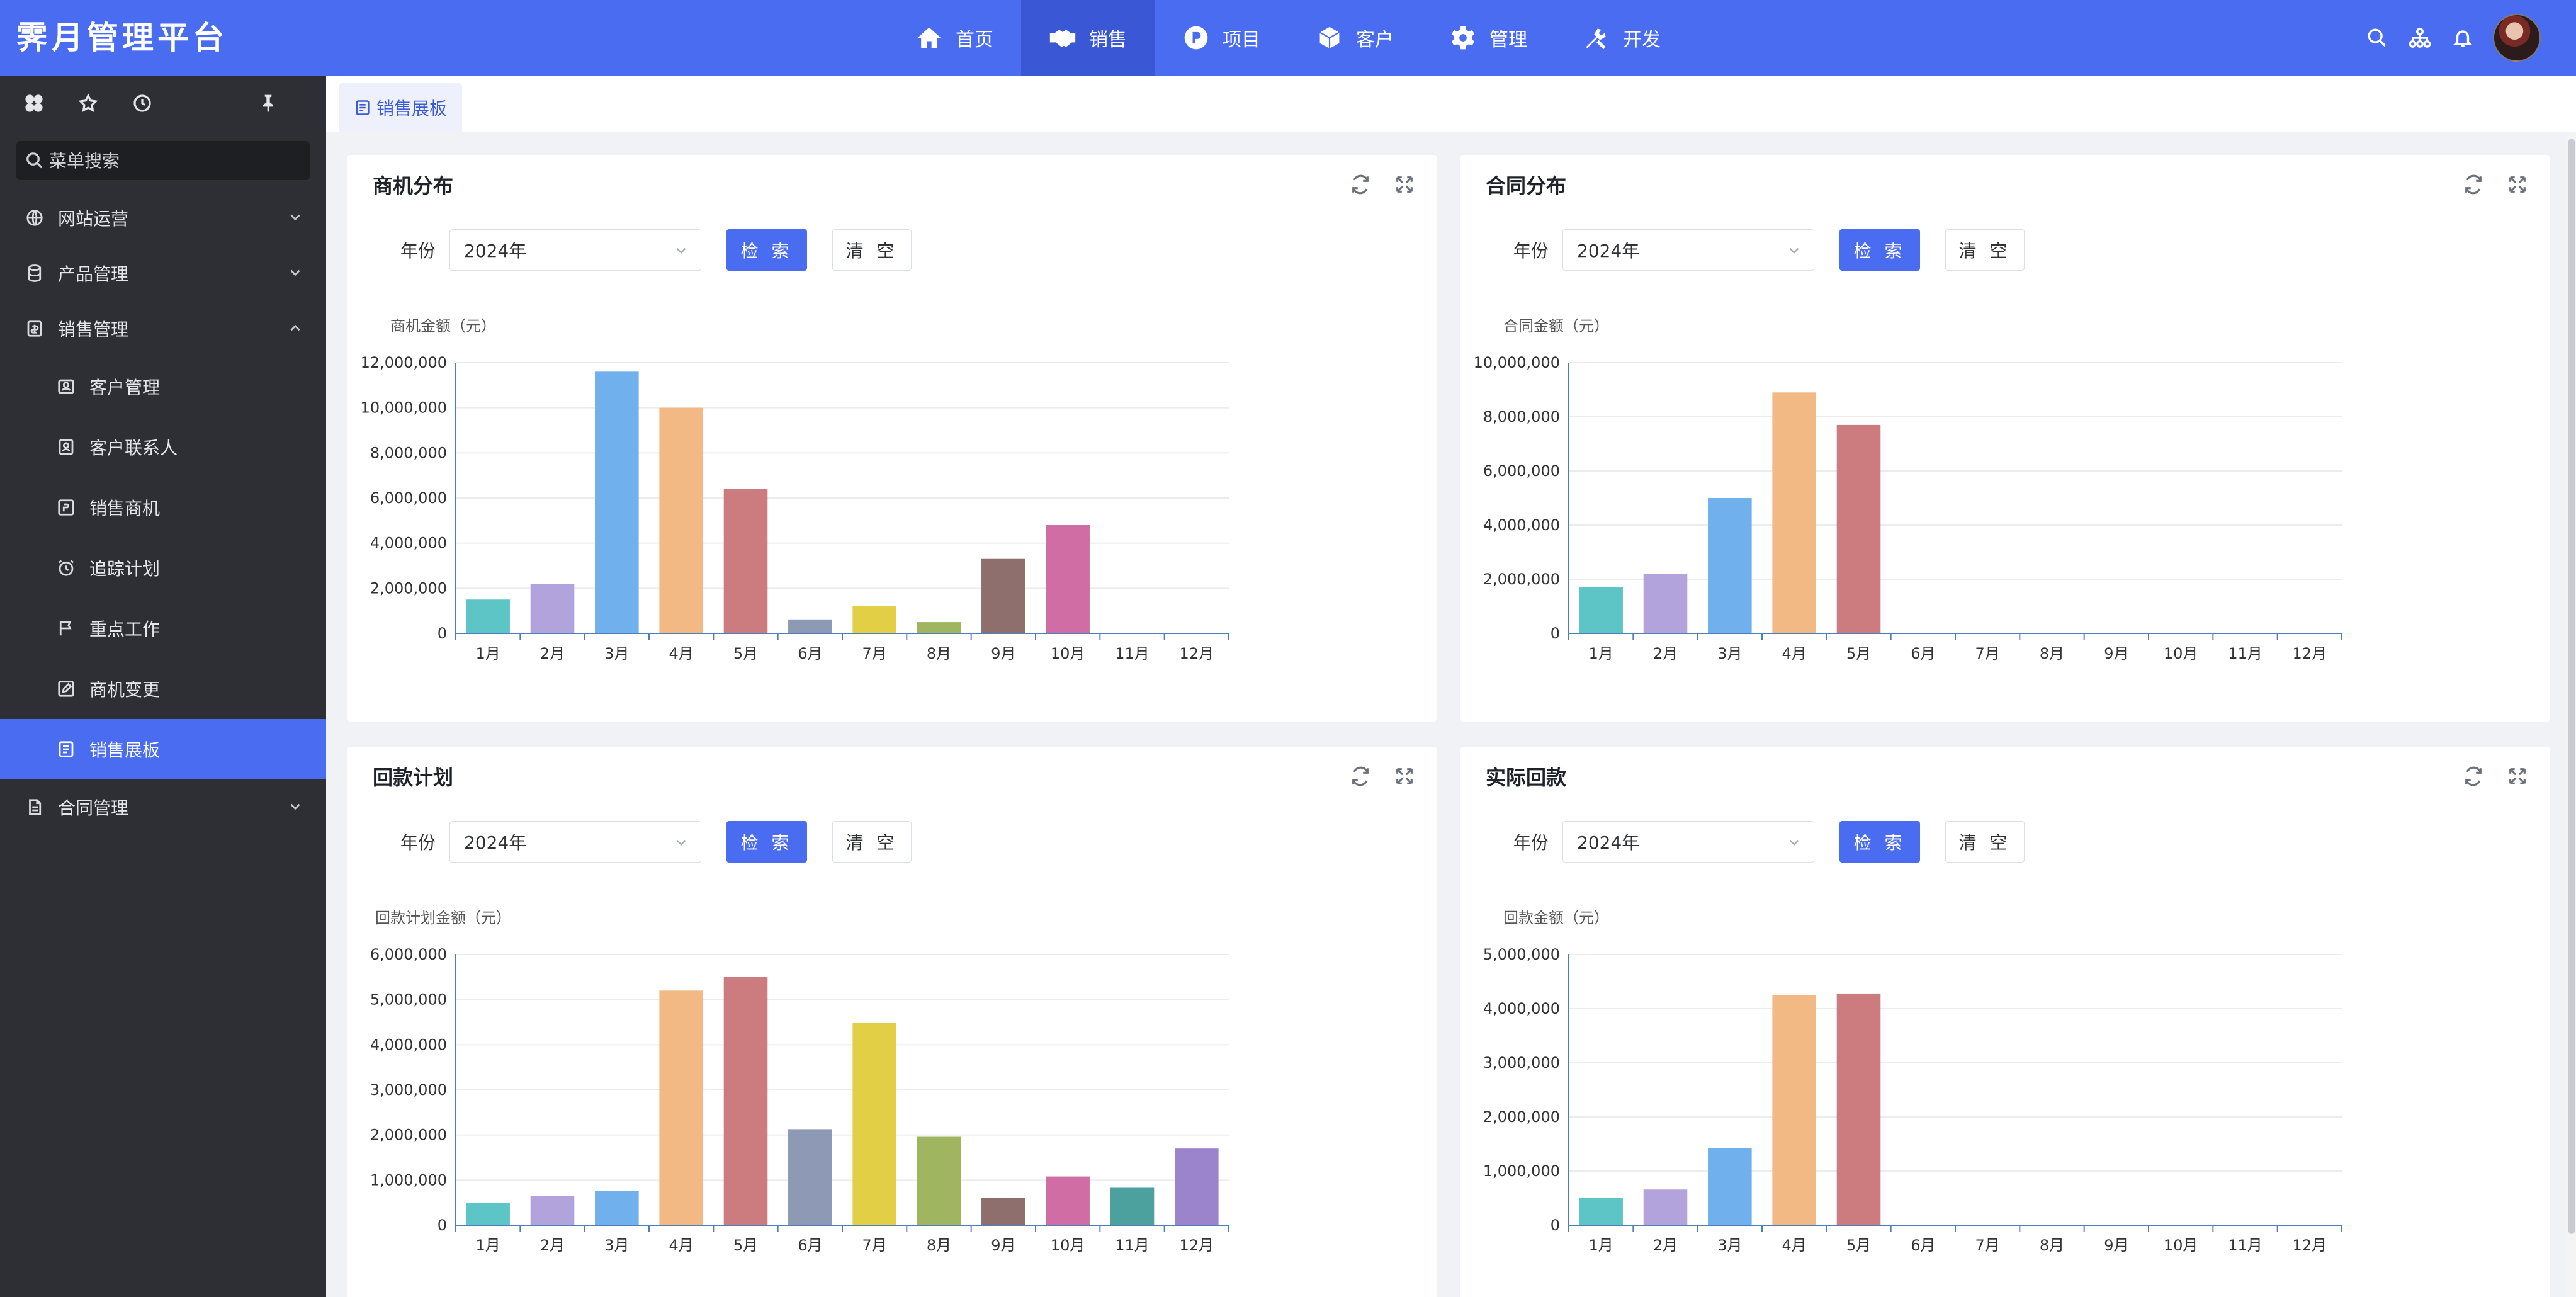 The image size is (2576, 1297). I want to click on sidebar-item-opportunity: 销售商机, so click(163, 507).